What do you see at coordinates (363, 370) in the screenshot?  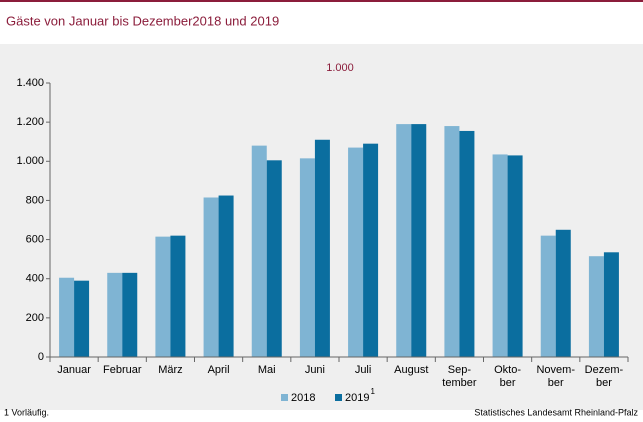 I see `x-tick-label: Juli` at bounding box center [363, 370].